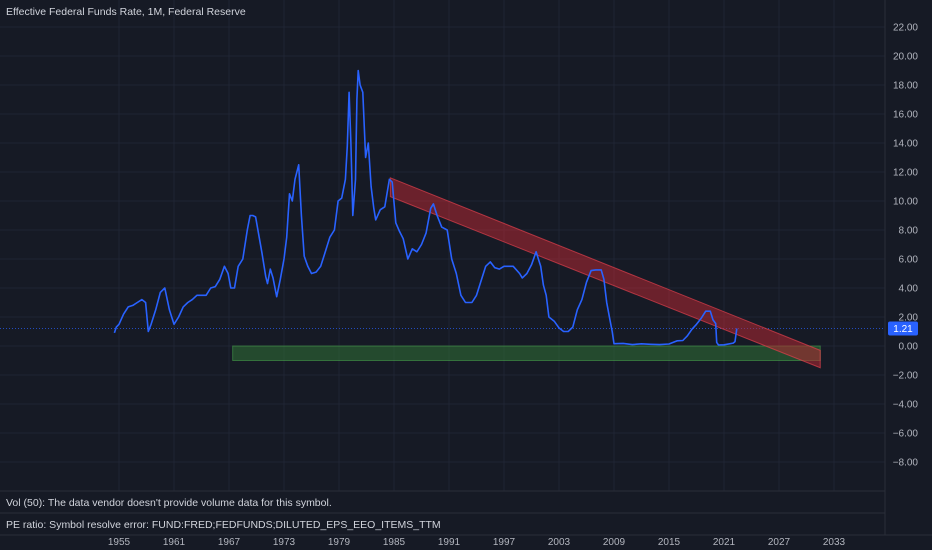 The image size is (932, 550). Describe the element at coordinates (909, 260) in the screenshot. I see `y-tick-label: 6.00` at that location.